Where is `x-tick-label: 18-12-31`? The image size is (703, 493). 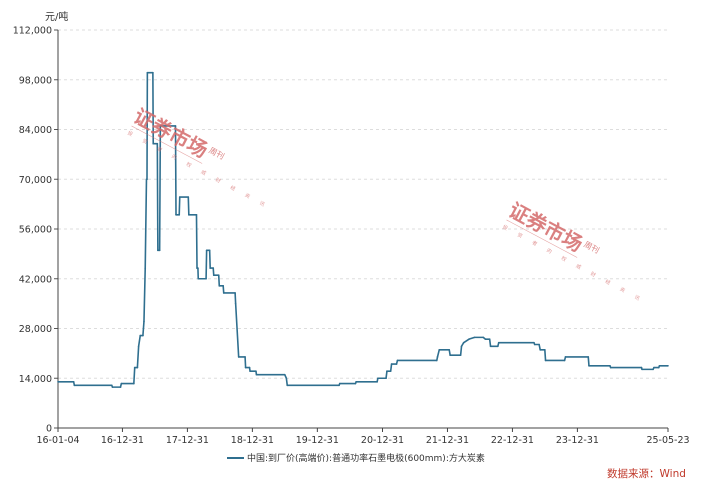
x-tick-label: 18-12-31 is located at coordinates (252, 440).